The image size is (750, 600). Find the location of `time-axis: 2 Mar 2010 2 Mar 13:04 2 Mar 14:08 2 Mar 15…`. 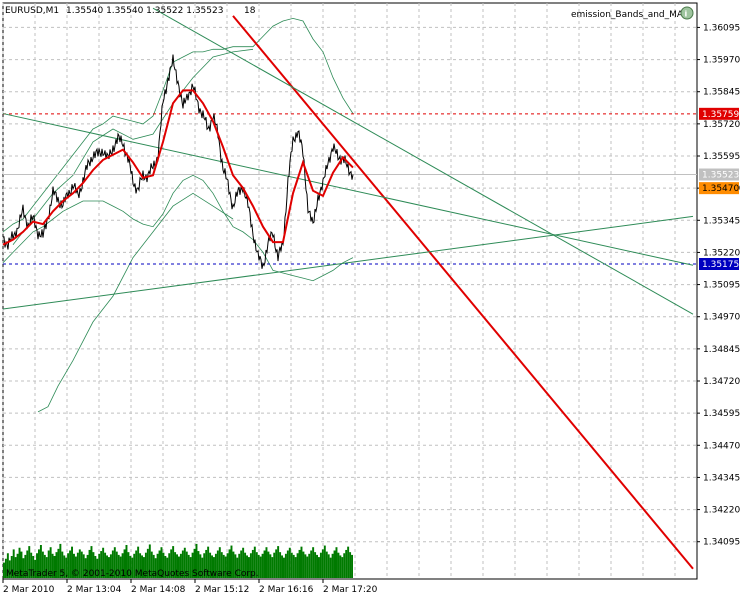

time-axis: 2 Mar 2010 2 Mar 13:04 2 Mar 14:08 2 Mar 15… is located at coordinates (190, 587).